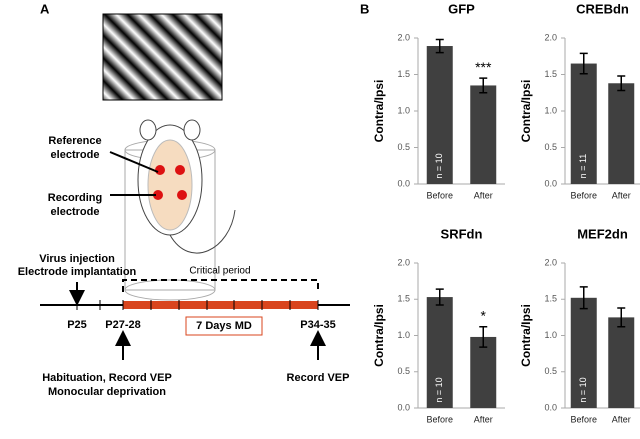 The image size is (640, 439). I want to click on label: 7 Days MD, so click(224, 326).